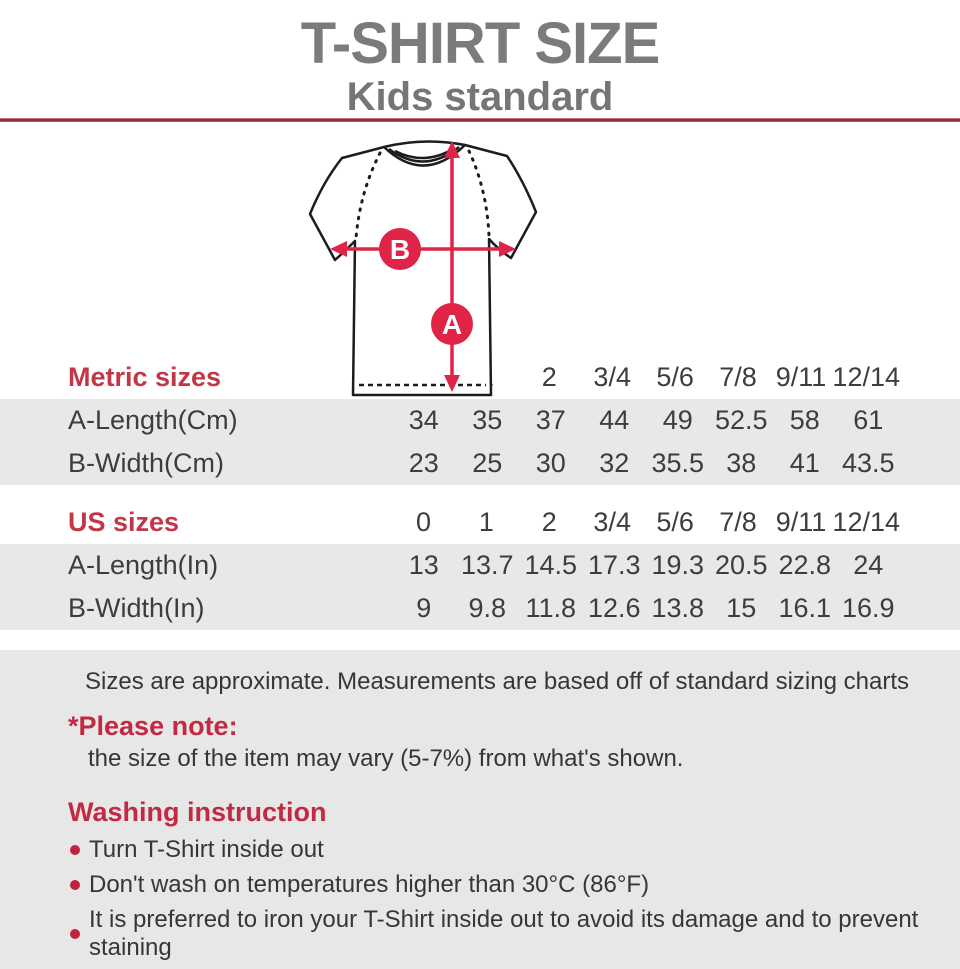  What do you see at coordinates (804, 420) in the screenshot?
I see `cell-value: 58` at bounding box center [804, 420].